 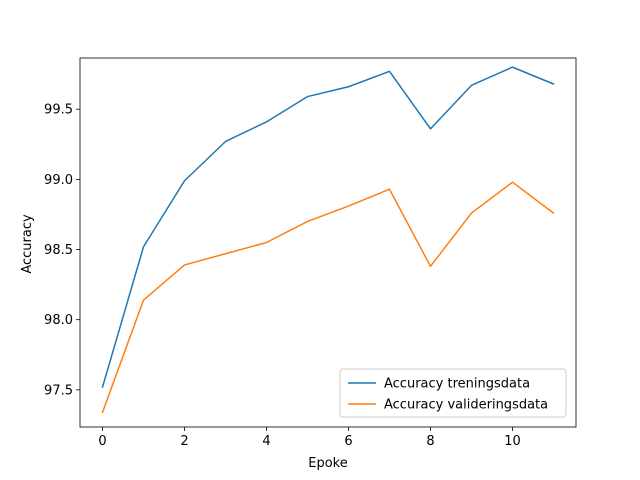 I want to click on legend-box, so click(x=453, y=393).